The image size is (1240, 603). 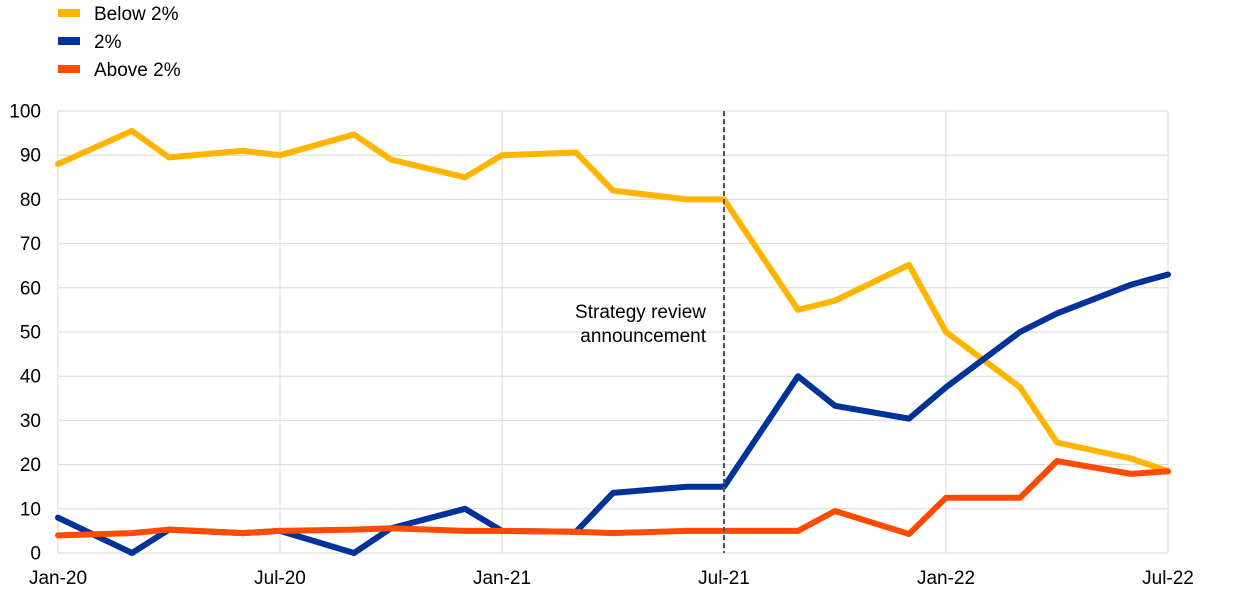 I want to click on annotation-layer: Strategy review announcement, so click(x=650, y=332).